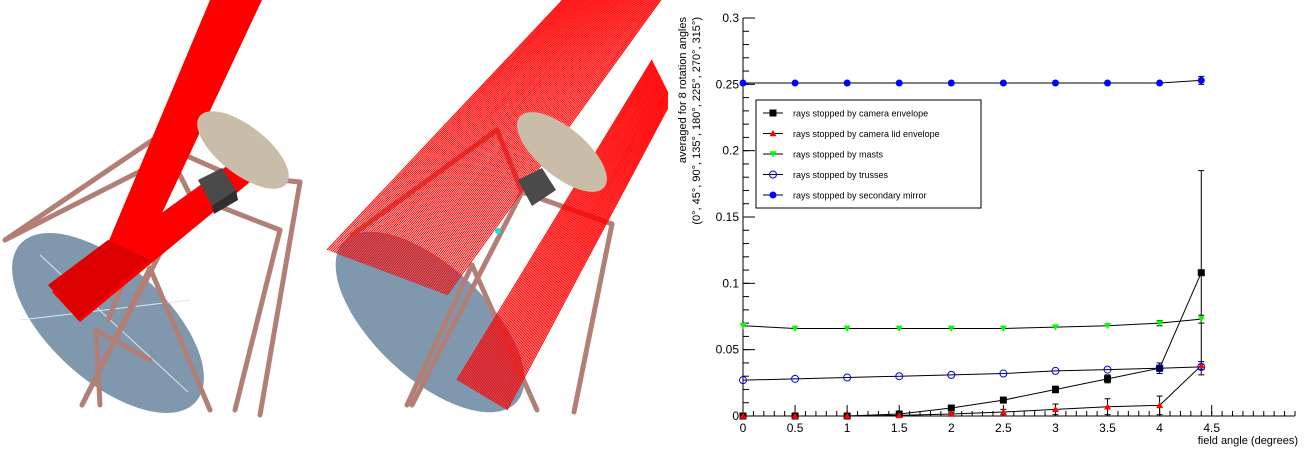 The height and width of the screenshot is (455, 1305). I want to click on x-tick-label: 1.5, so click(899, 428).